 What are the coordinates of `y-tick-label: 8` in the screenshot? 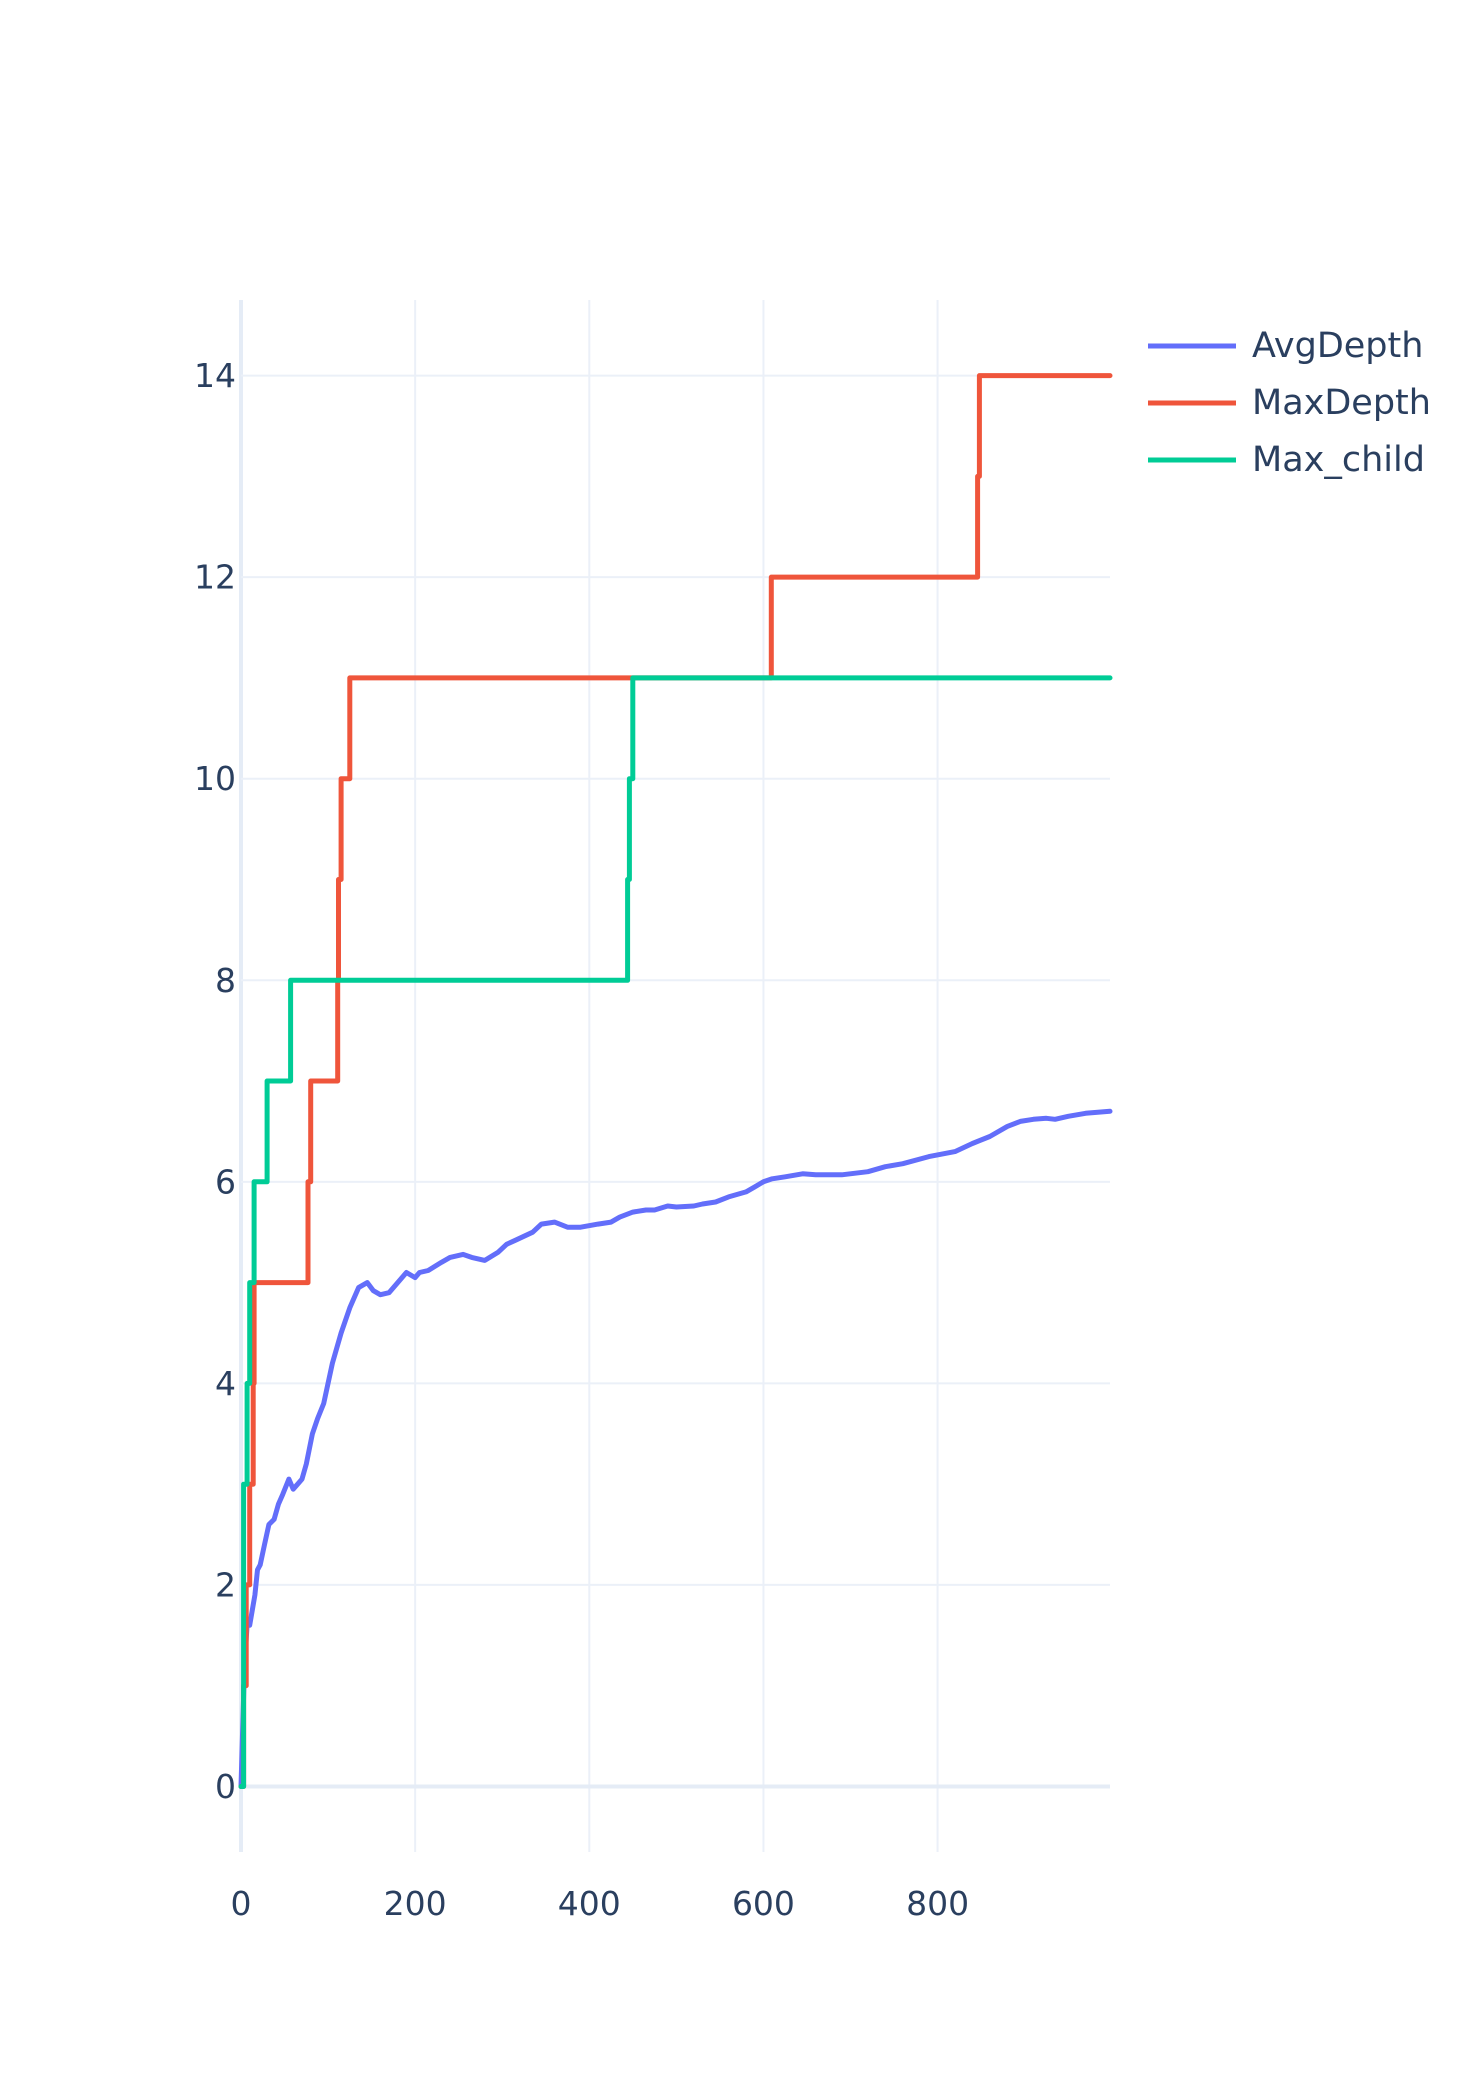 It's located at (225, 980).